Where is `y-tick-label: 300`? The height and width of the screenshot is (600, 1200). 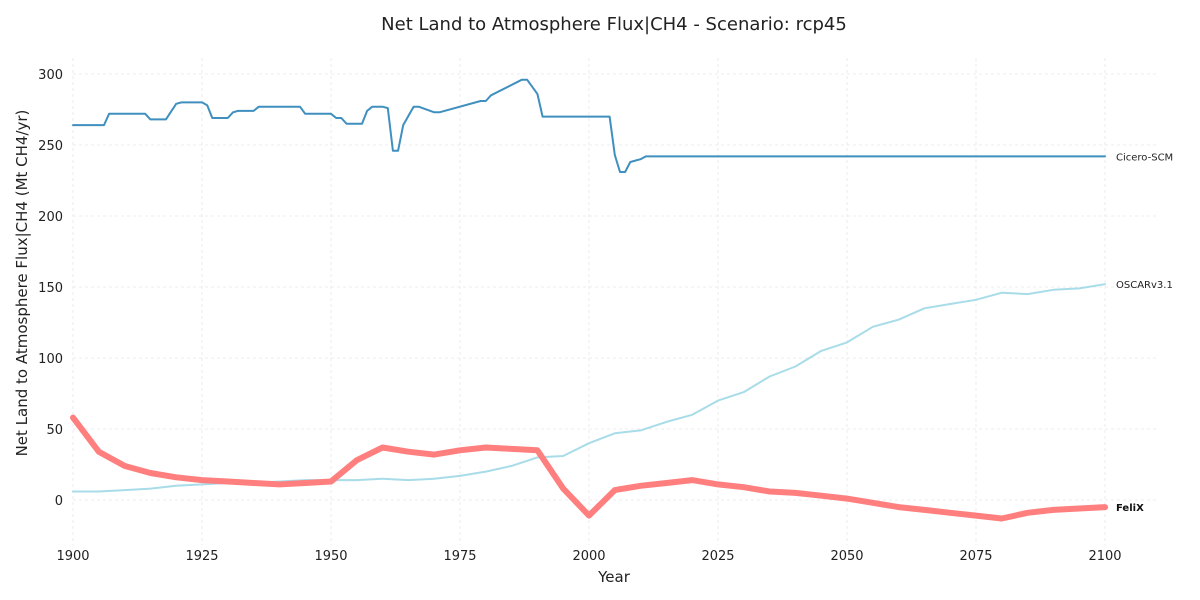
y-tick-label: 300 is located at coordinates (50, 75).